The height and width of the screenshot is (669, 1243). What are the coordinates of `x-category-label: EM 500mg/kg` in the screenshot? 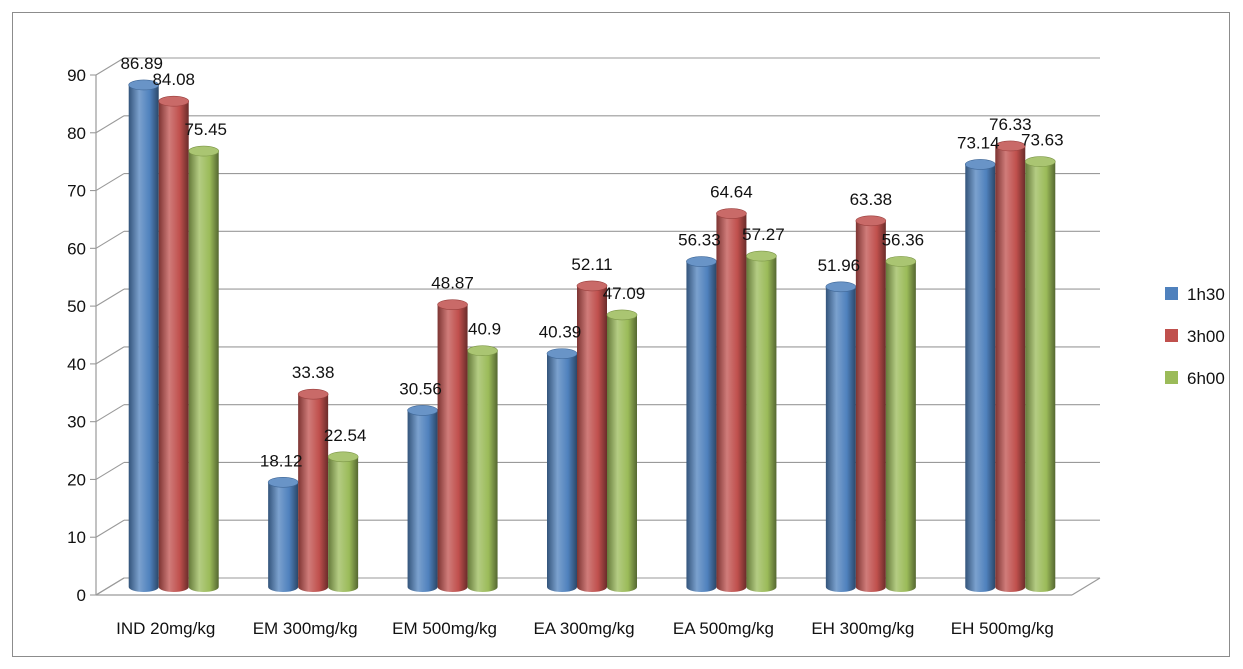 It's located at (444, 628).